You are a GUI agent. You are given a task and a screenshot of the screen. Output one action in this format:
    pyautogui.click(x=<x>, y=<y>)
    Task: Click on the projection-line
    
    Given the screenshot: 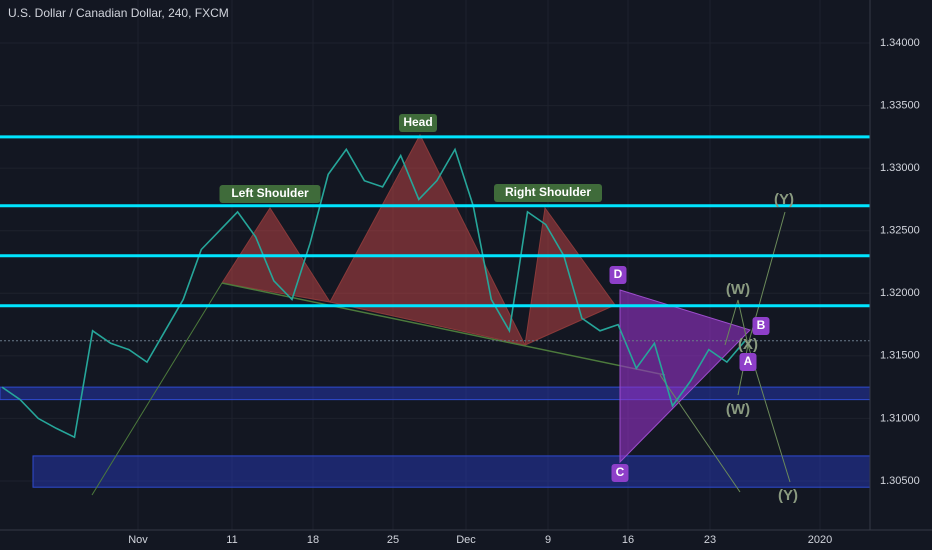 What is the action you would take?
    pyautogui.click(x=700, y=433)
    